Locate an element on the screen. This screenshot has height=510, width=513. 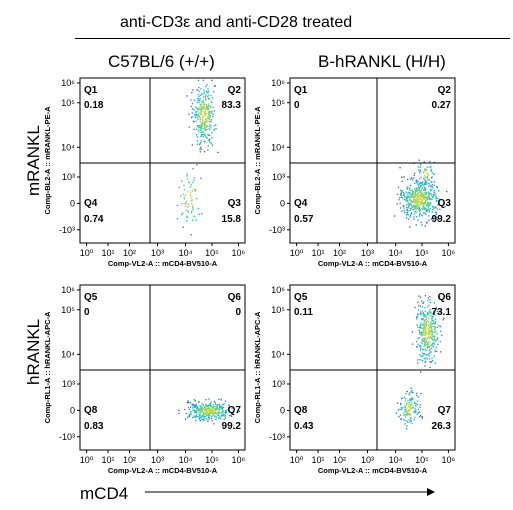
column-header-c57bl6: C57BL/6 (+/+) is located at coordinates (161, 61).